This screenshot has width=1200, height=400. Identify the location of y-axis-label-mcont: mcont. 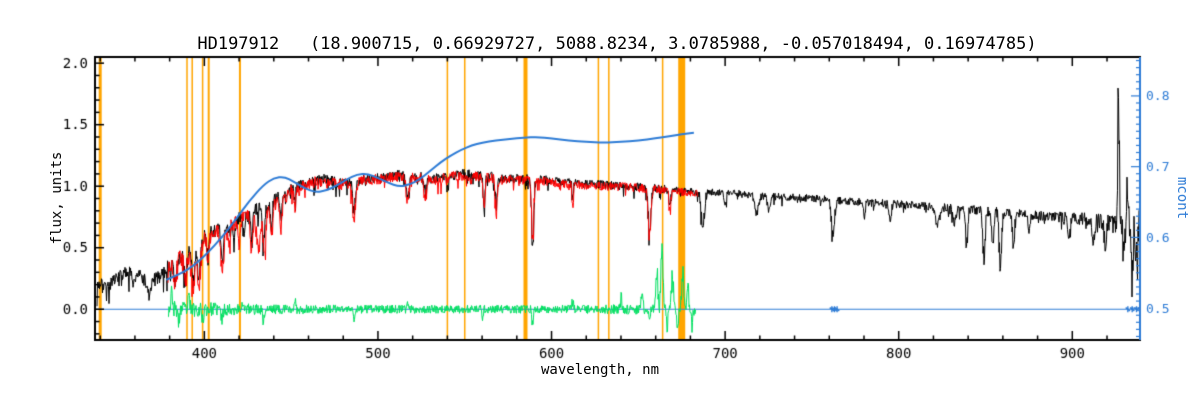
(1182, 198).